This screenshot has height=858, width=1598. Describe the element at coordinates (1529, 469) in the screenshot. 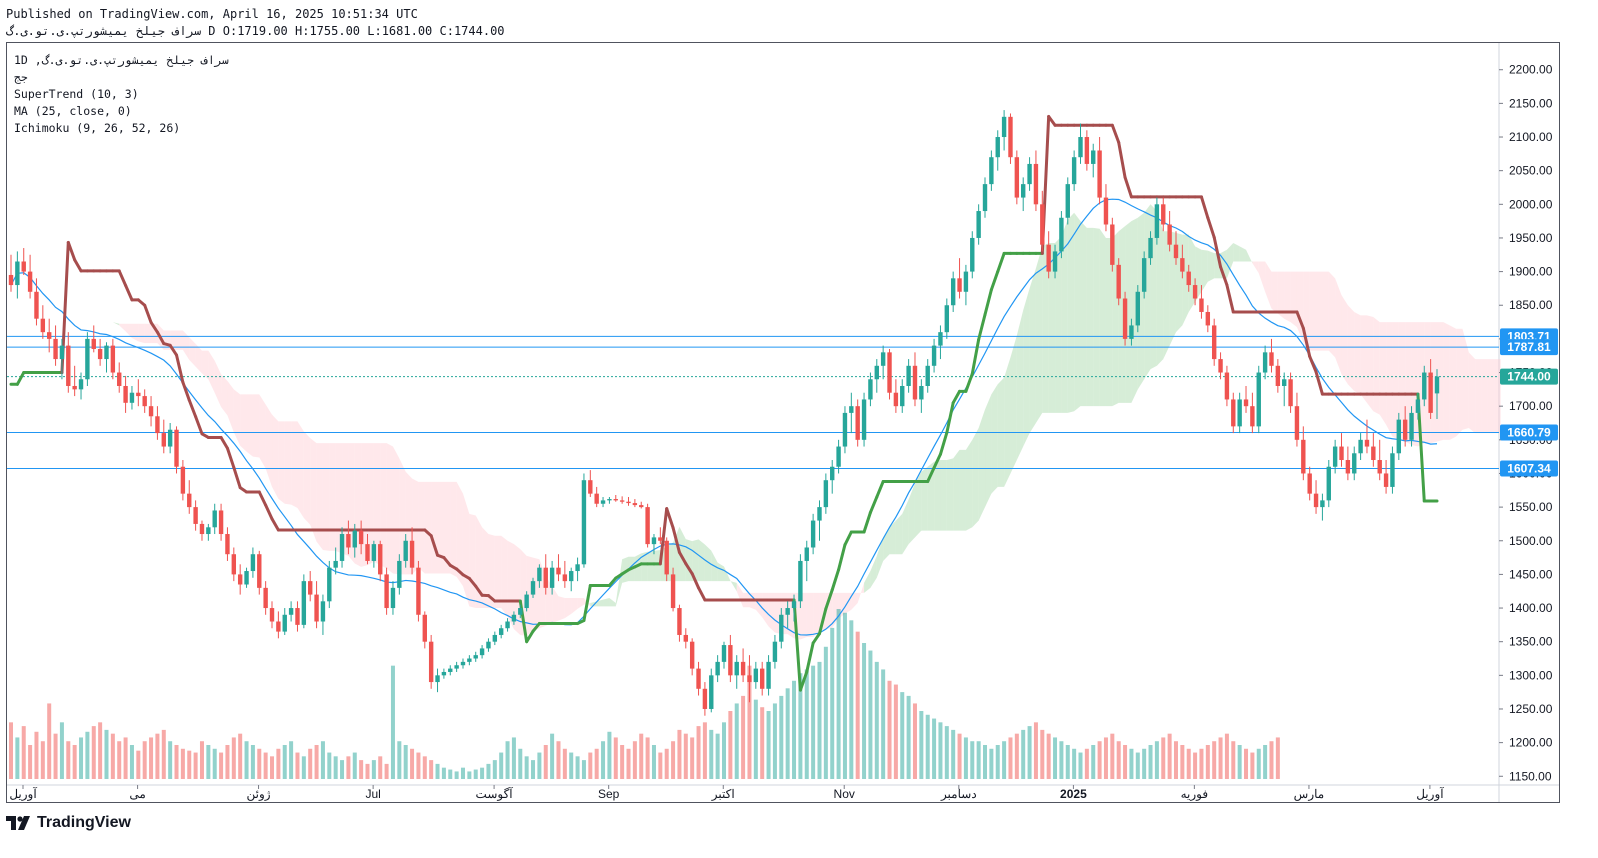

I see `price-label-text: 1607.34` at that location.